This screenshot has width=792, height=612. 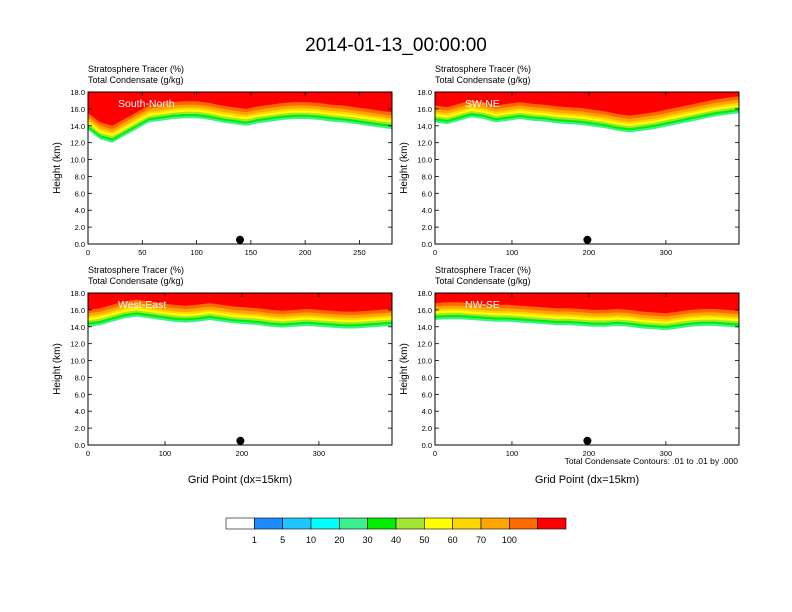 What do you see at coordinates (509, 540) in the screenshot?
I see `colorbar-label: 100` at bounding box center [509, 540].